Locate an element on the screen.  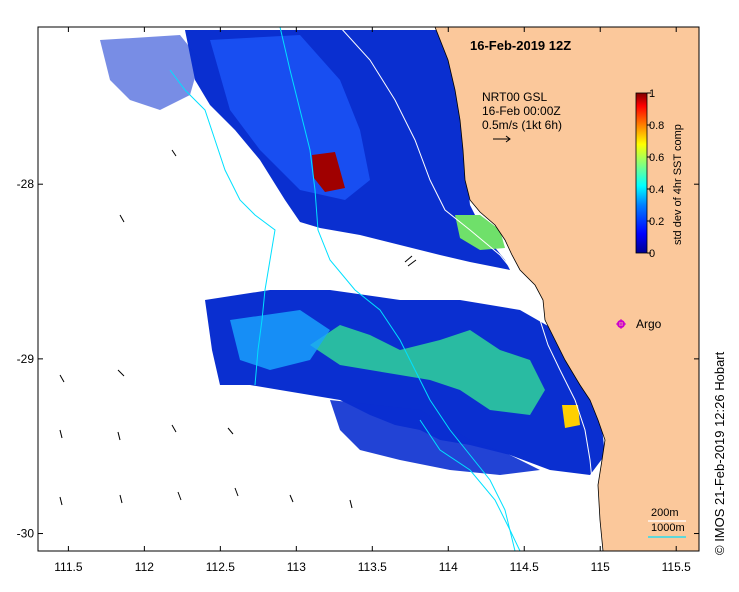
sst-patch-red is located at coordinates (328, 172).